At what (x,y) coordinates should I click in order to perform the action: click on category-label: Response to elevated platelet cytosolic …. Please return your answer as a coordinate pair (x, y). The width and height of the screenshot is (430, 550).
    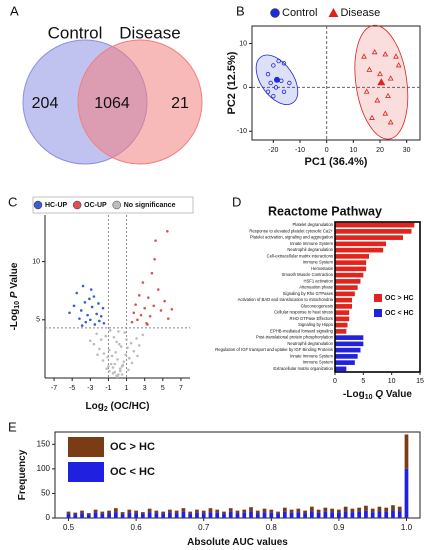
    Looking at the image, I should click on (291, 230).